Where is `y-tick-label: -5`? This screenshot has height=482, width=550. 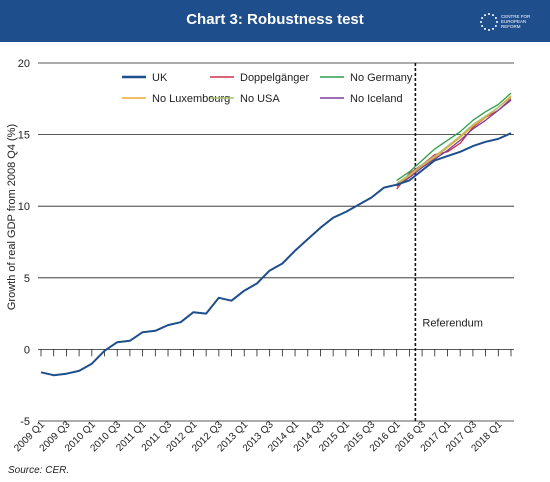 y-tick-label: -5 is located at coordinates (25, 422).